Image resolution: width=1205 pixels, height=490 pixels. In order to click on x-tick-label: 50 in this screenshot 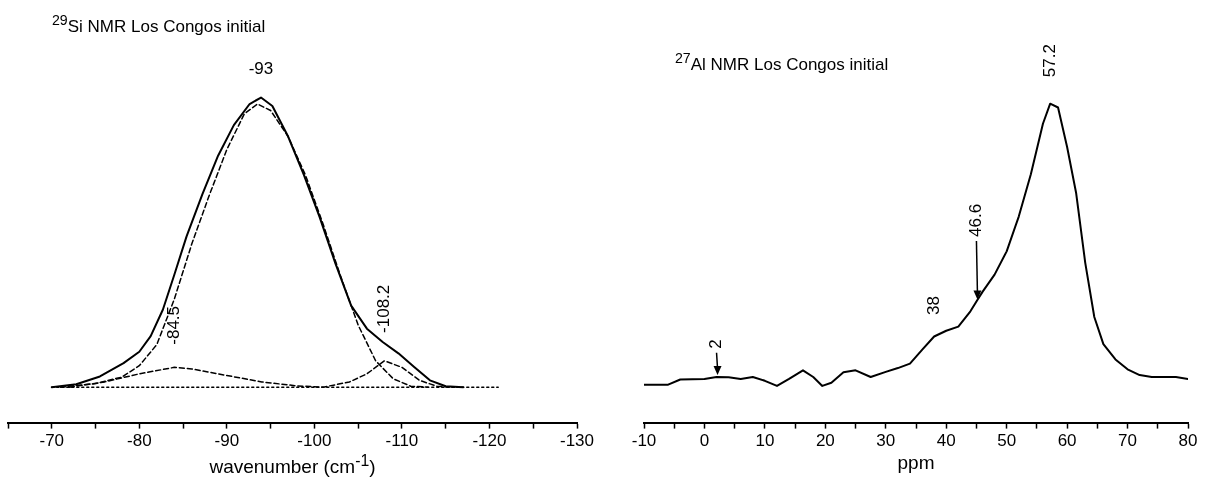, I will do `click(1007, 441)`.